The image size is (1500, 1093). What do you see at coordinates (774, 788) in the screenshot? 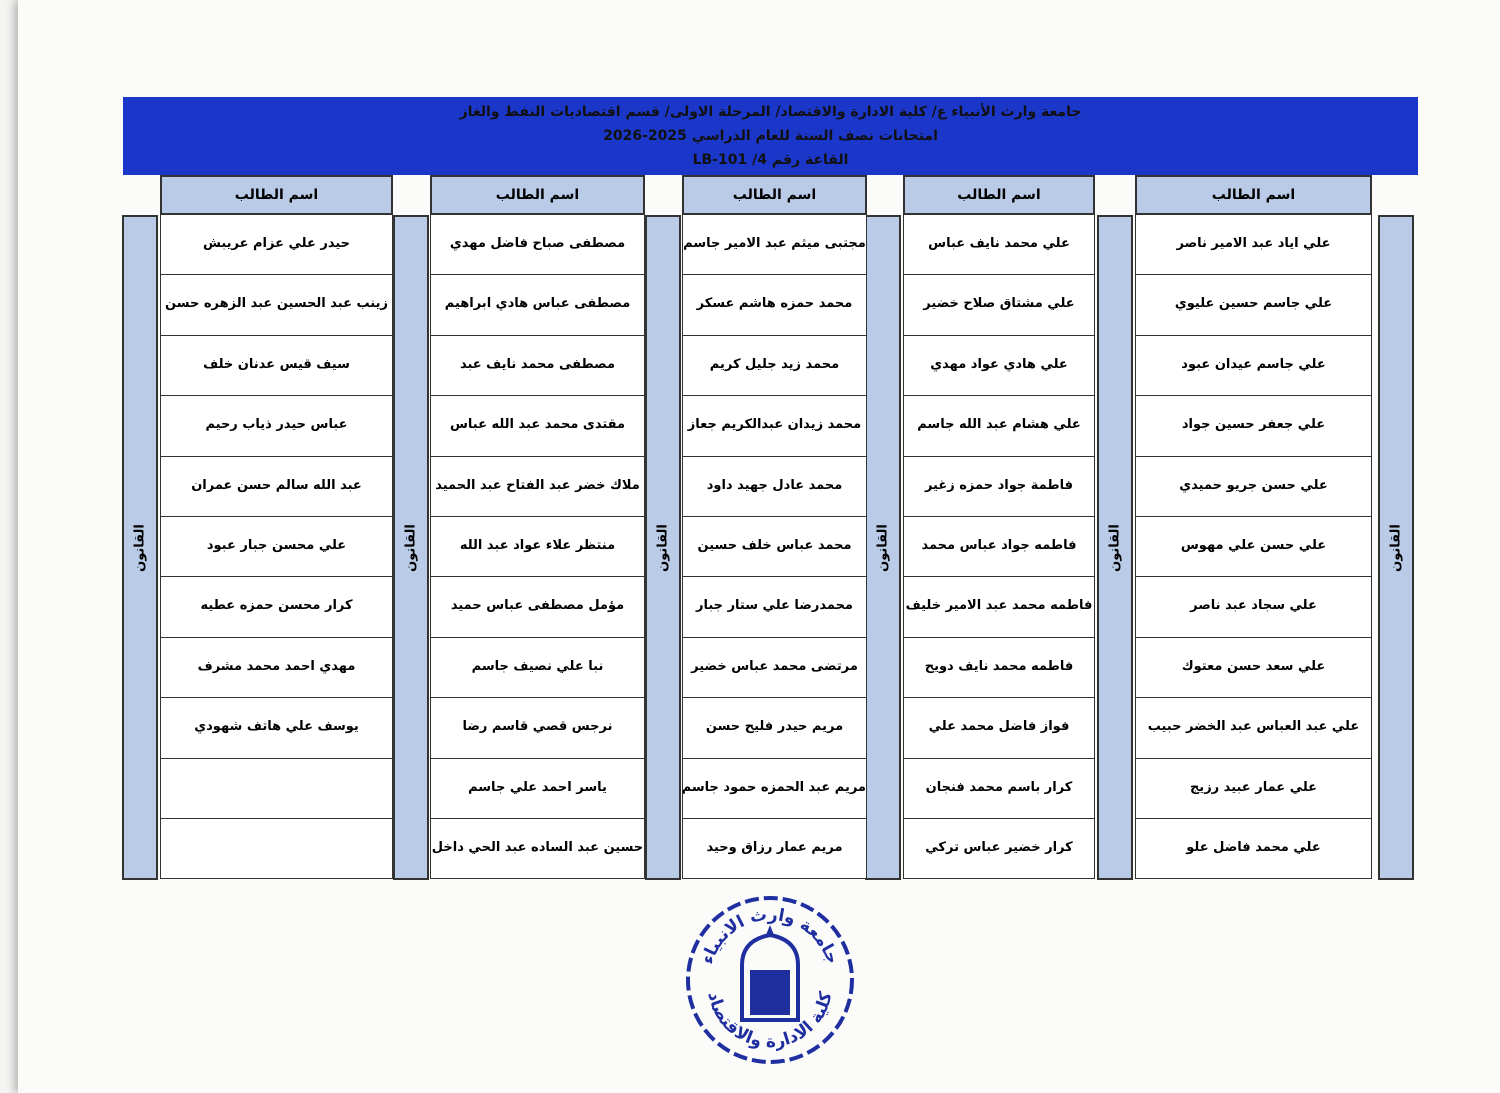
I see `student-name-cell: مريم عبد الحمزه حمود جاسم` at bounding box center [774, 788].